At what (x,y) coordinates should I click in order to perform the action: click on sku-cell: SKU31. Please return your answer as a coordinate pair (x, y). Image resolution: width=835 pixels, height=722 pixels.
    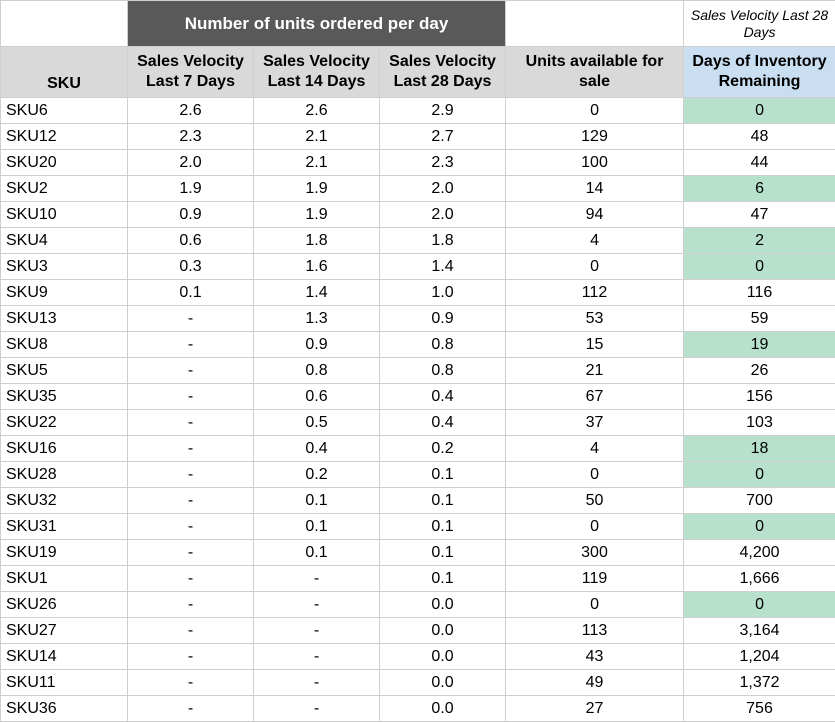
    Looking at the image, I should click on (64, 527).